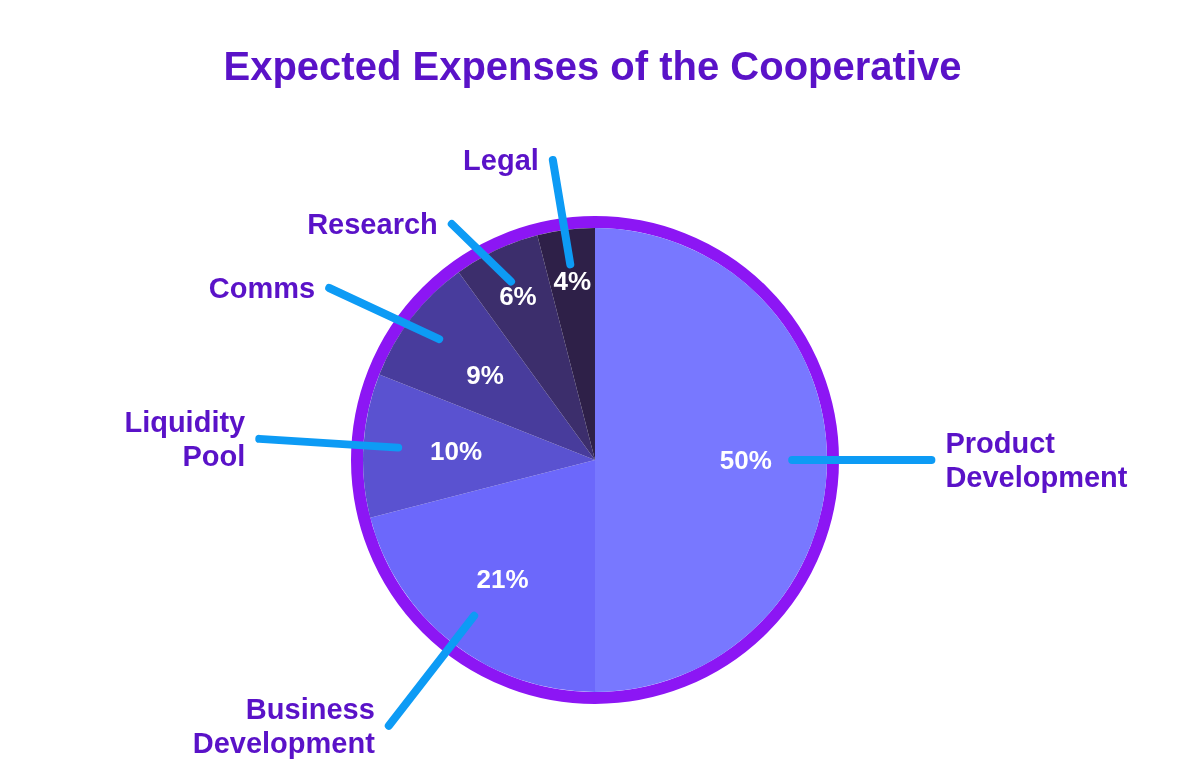 This screenshot has width=1185, height=775. What do you see at coordinates (262, 288) in the screenshot?
I see `slice-label: Comms` at bounding box center [262, 288].